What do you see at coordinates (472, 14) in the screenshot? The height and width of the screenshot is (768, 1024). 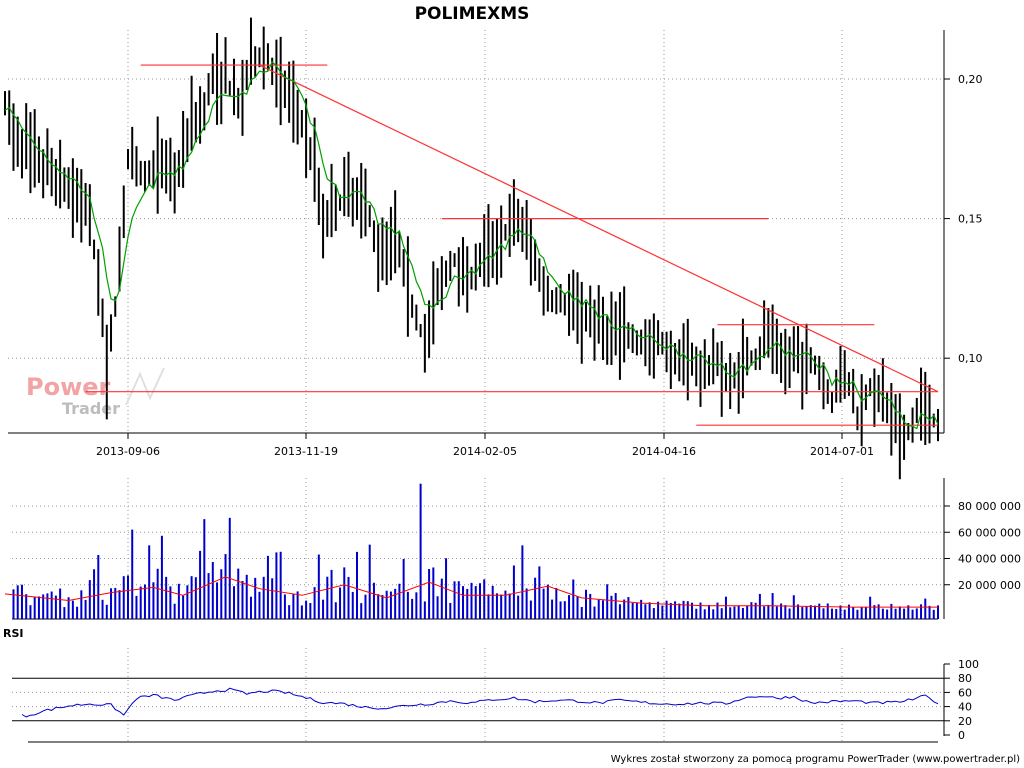 I see `chart-title: POLIMEXMS` at bounding box center [472, 14].